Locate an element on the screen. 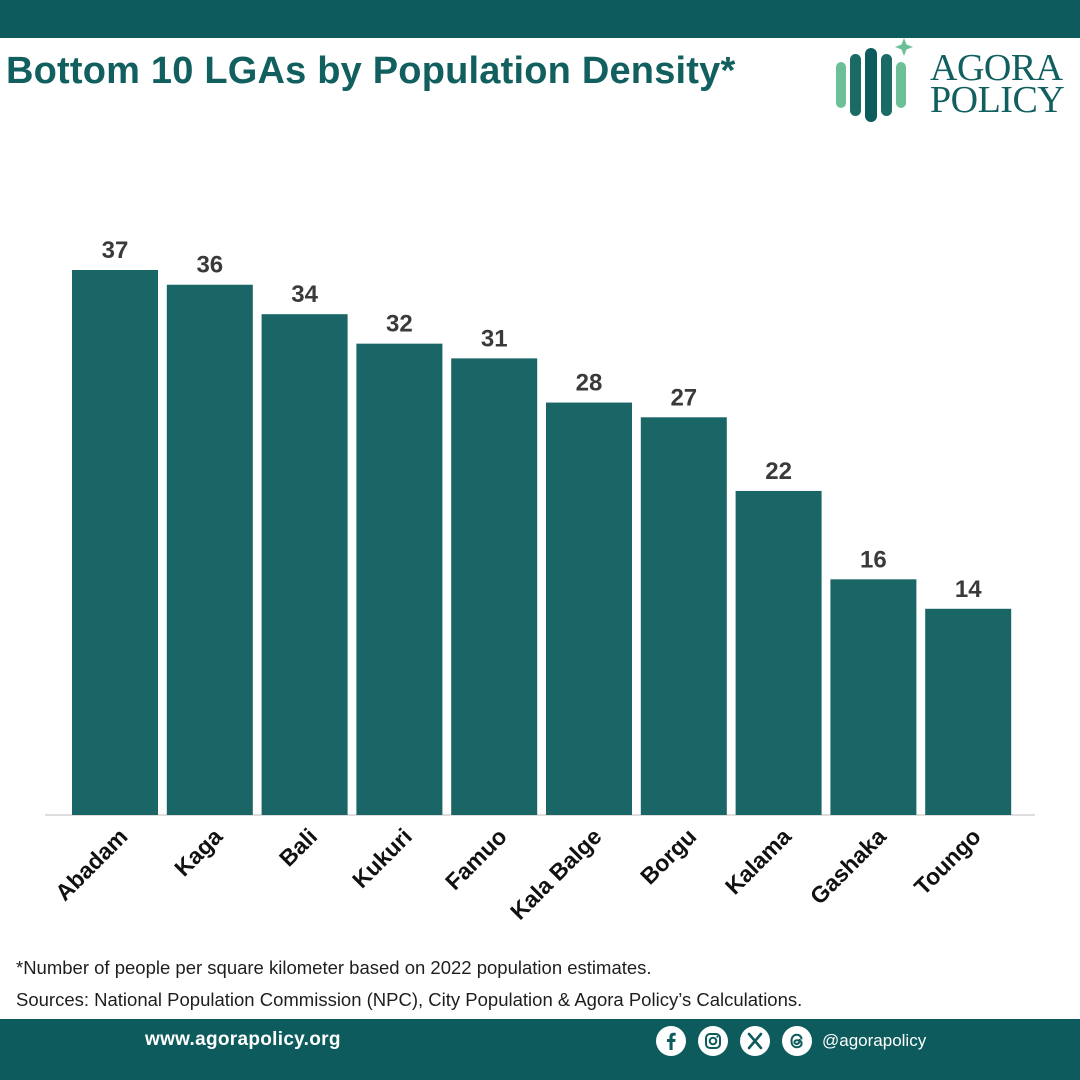  category-label: Abadam is located at coordinates (91, 864).